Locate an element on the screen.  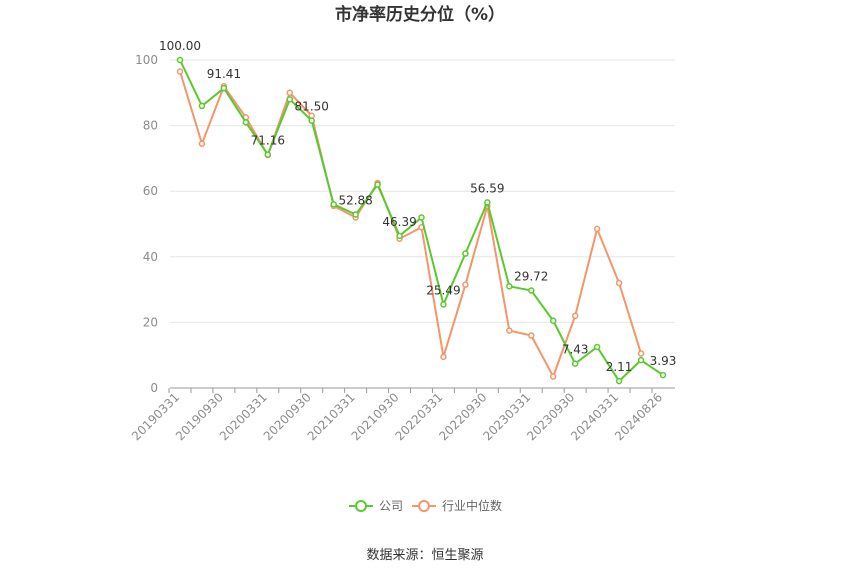
data-label: 2.11 is located at coordinates (619, 367).